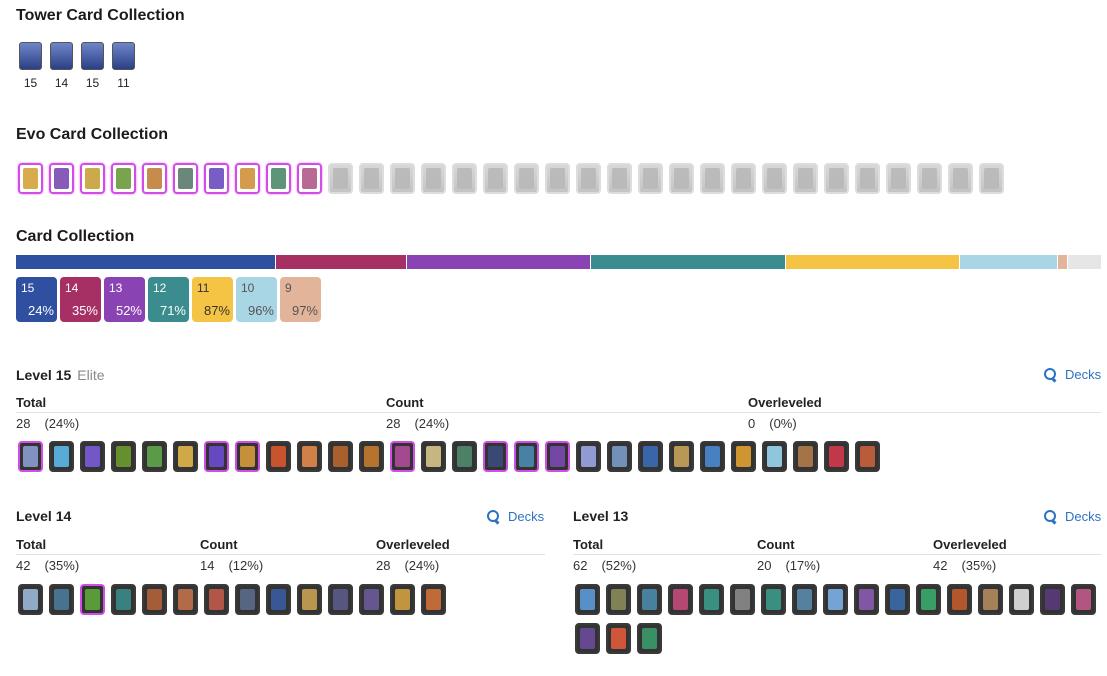  Describe the element at coordinates (124, 299) in the screenshot. I see `level-badge: 13 52%` at that location.